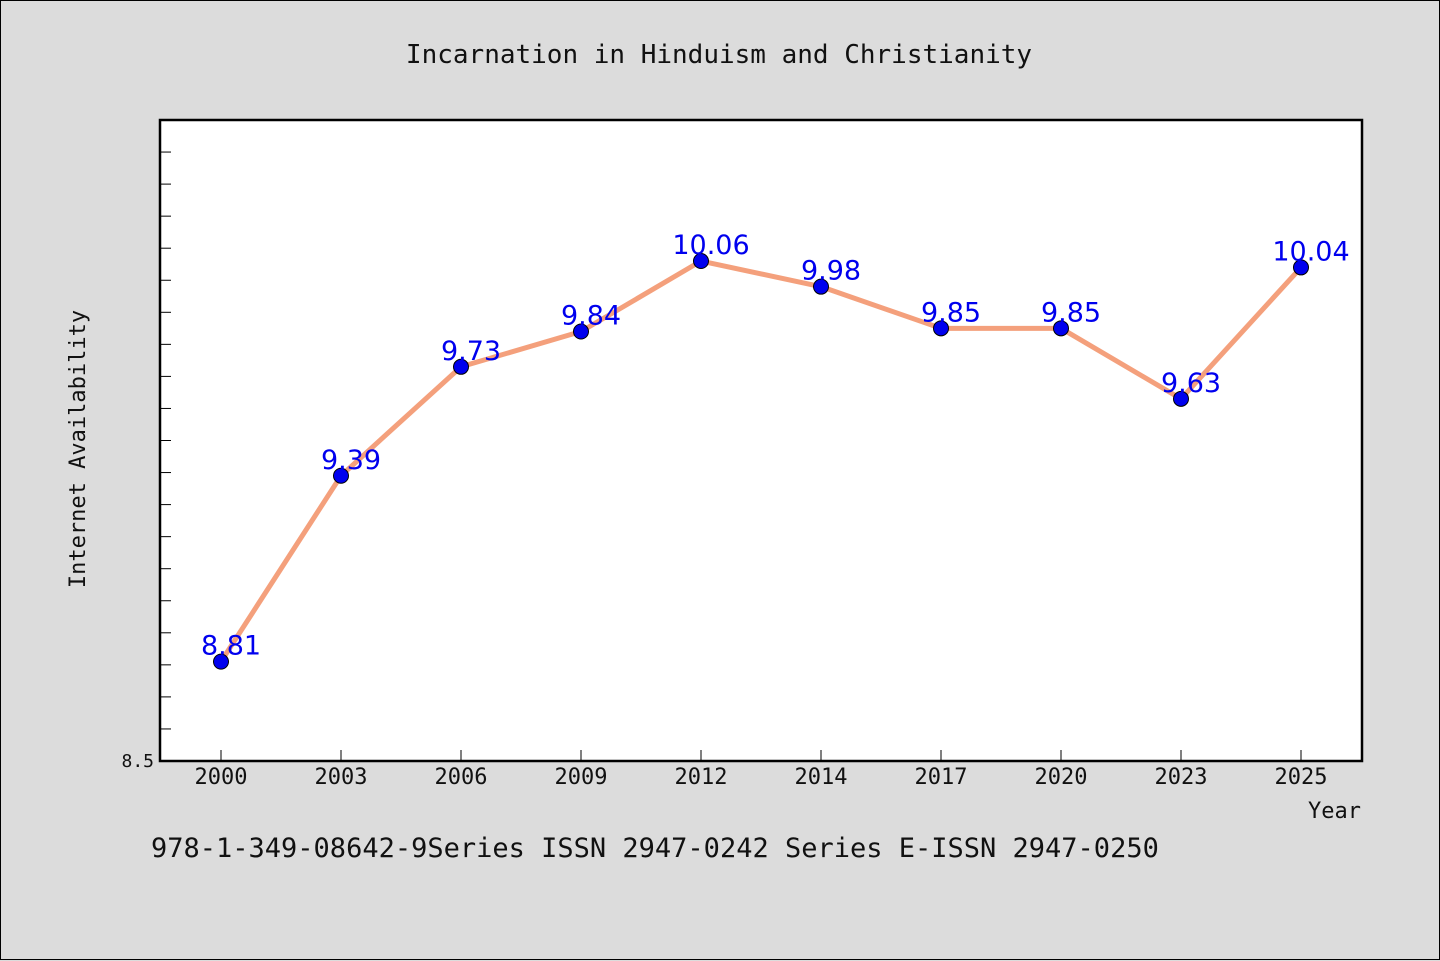  Describe the element at coordinates (146, 461) in the screenshot. I see `y-axis: 8.5` at that location.